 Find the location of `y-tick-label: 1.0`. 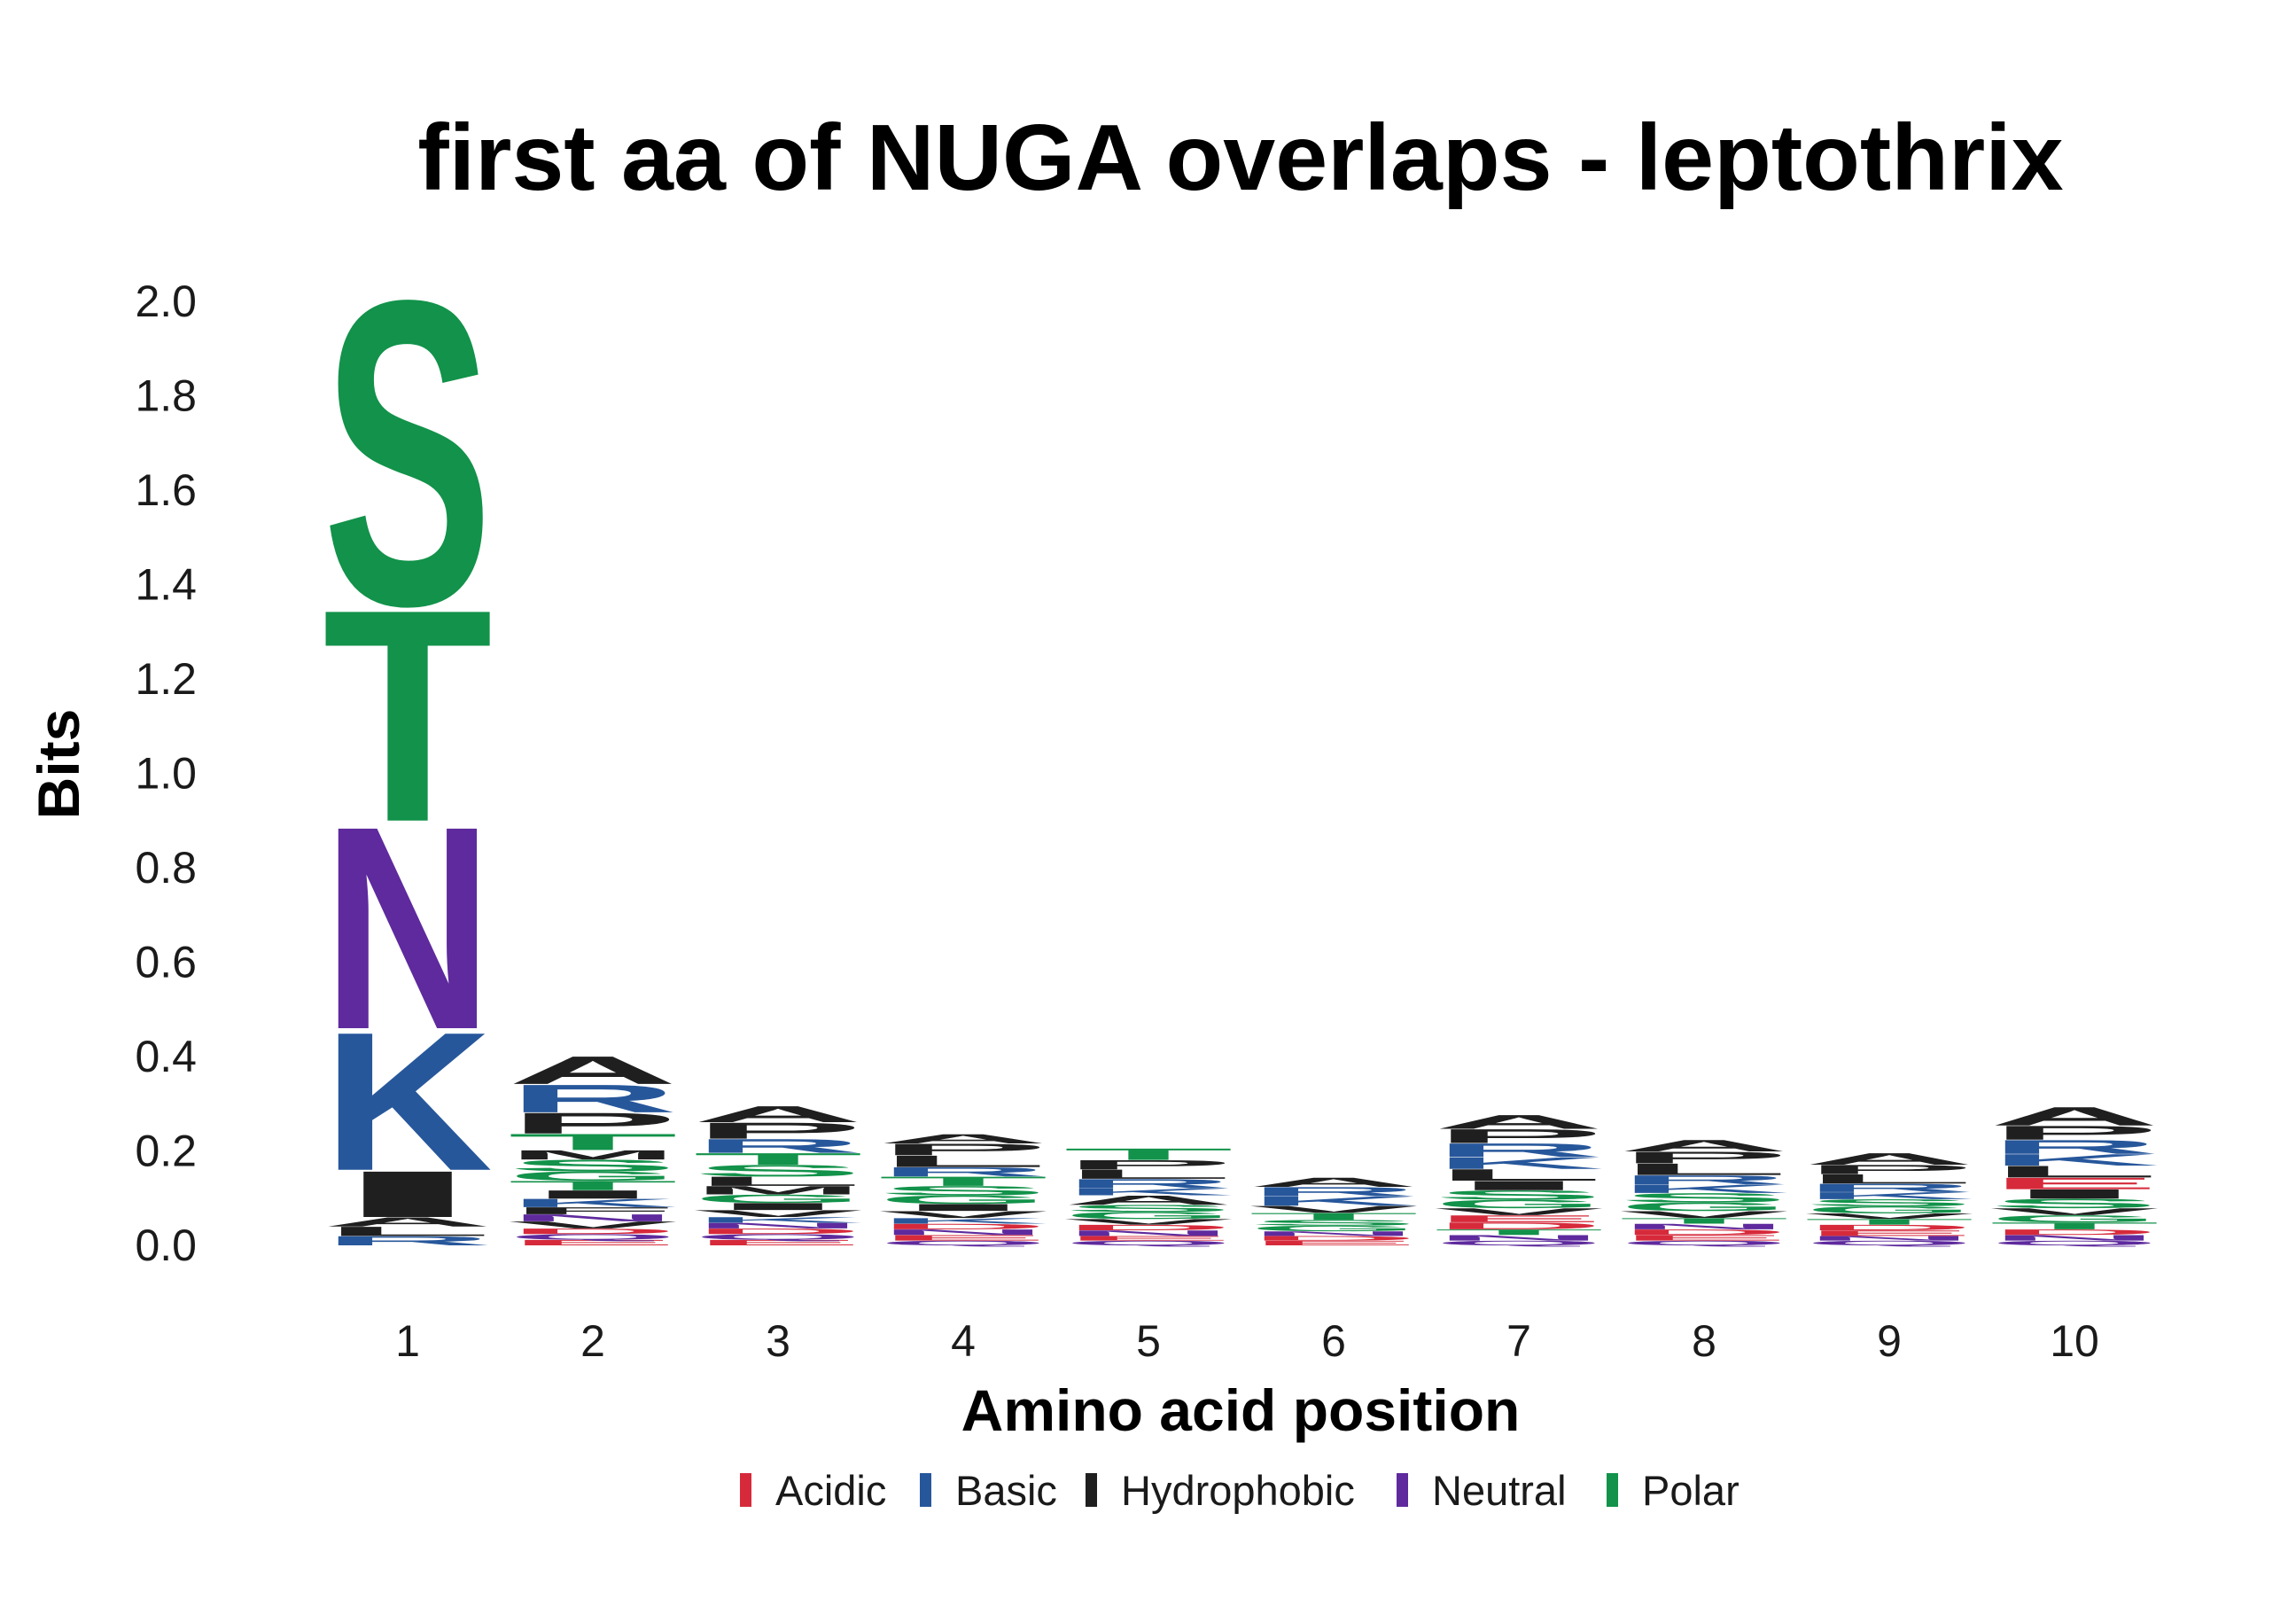

y-tick-label: 1.0 is located at coordinates (166, 774).